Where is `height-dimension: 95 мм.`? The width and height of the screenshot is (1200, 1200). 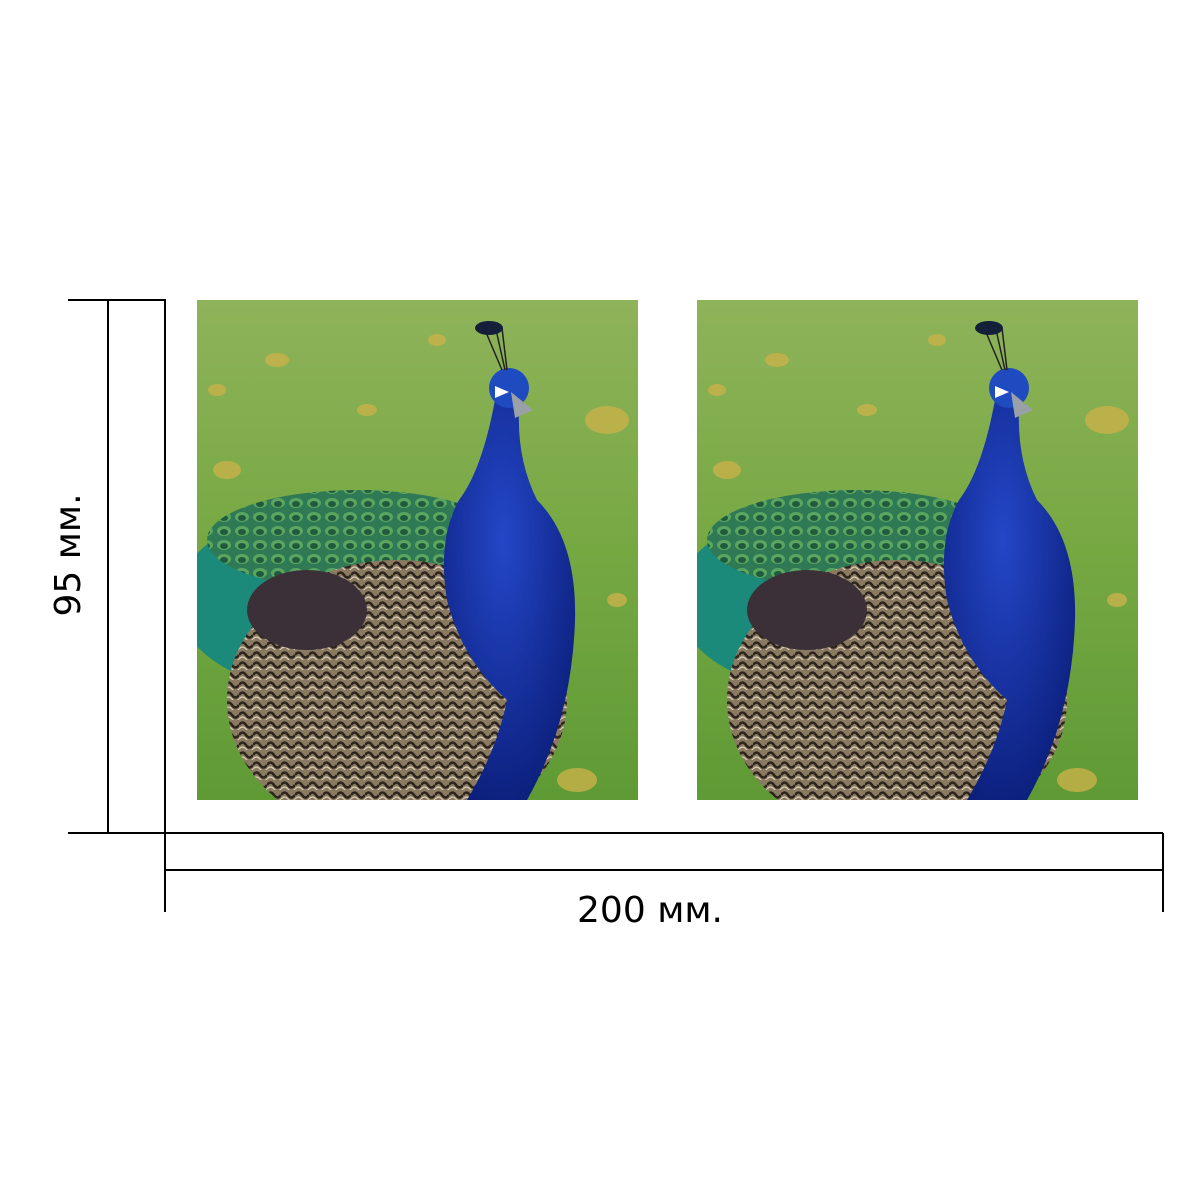
height-dimension: 95 мм. is located at coordinates (107, 566).